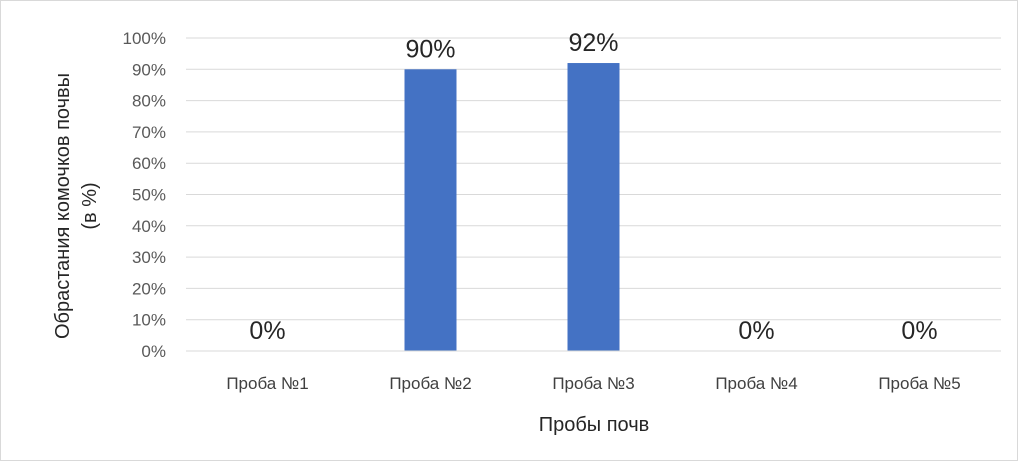 This screenshot has width=1018, height=462. I want to click on y-tick-label: 40%, so click(149, 226).